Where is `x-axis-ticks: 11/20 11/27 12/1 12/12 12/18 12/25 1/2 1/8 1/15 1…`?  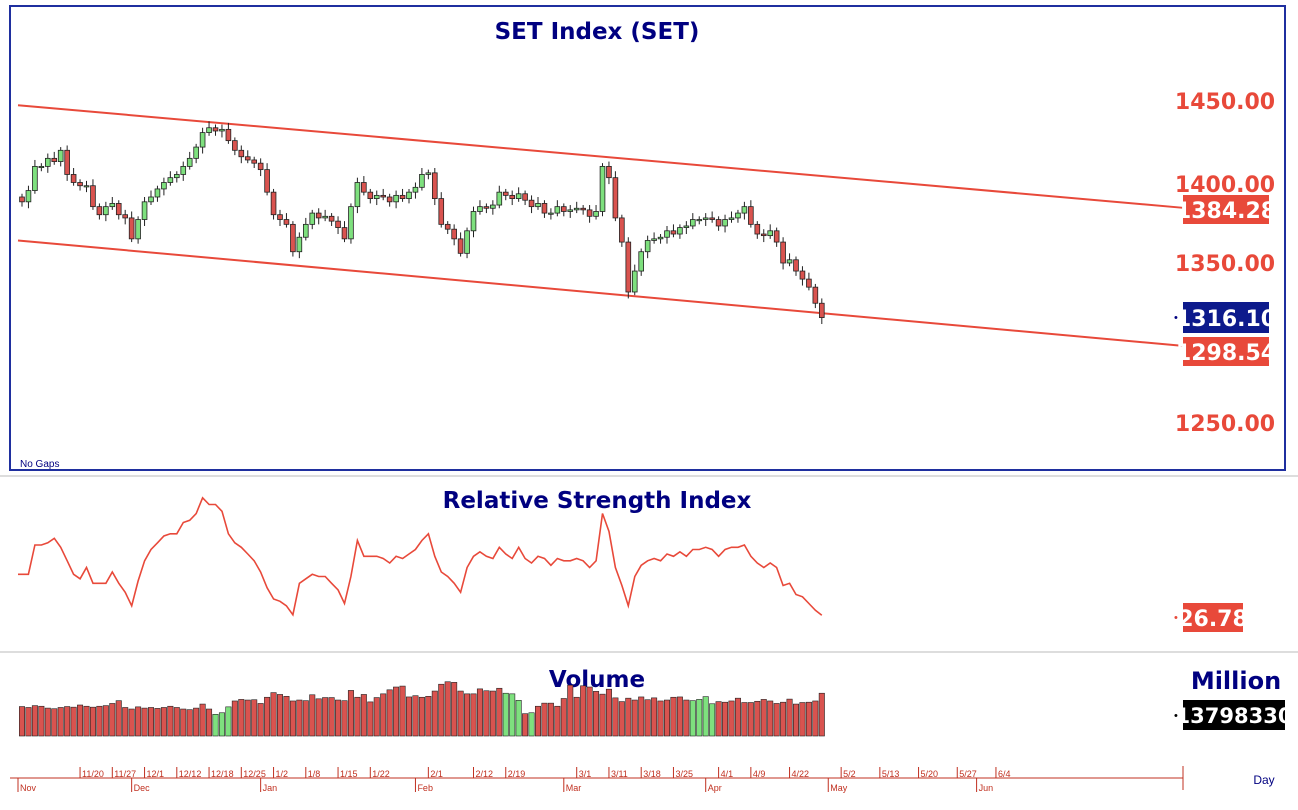 x-axis-ticks: 11/20 11/27 12/1 12/12 12/18 12/25 1/2 1/8 1/15 1… is located at coordinates (514, 780).